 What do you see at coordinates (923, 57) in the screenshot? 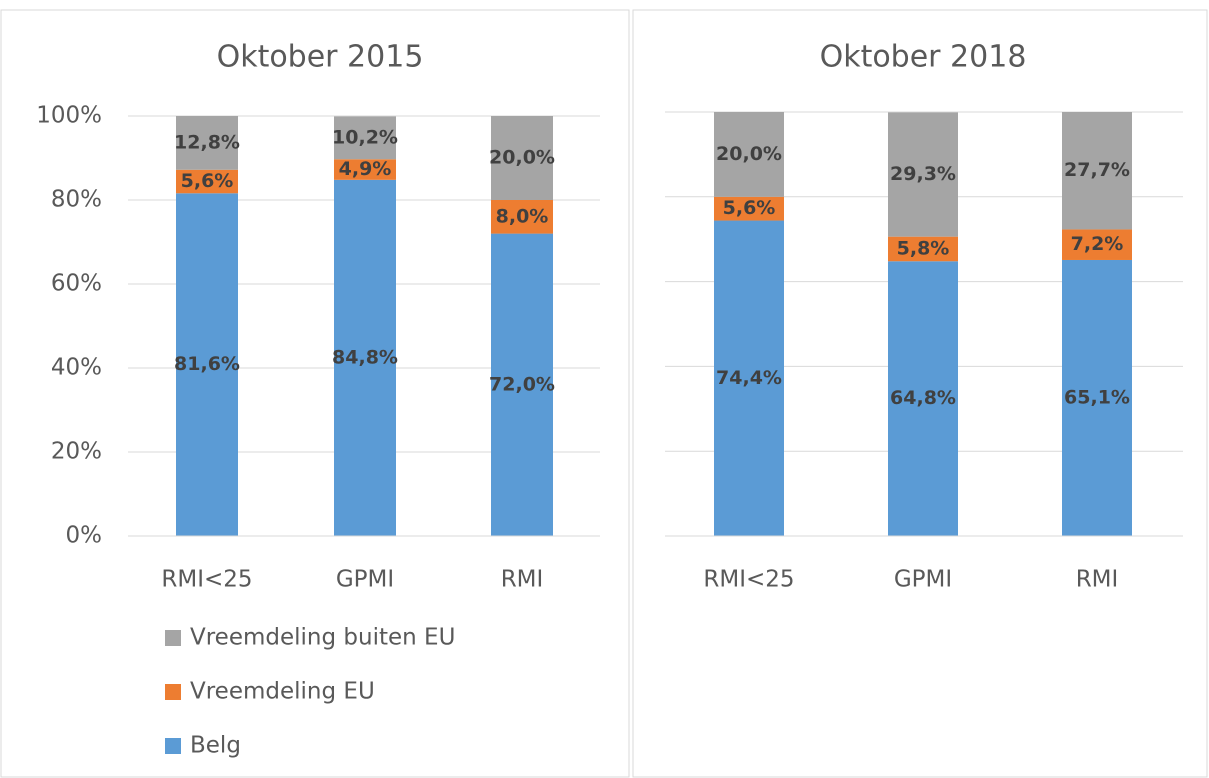
I see `chart-title: Oktober 2018` at bounding box center [923, 57].